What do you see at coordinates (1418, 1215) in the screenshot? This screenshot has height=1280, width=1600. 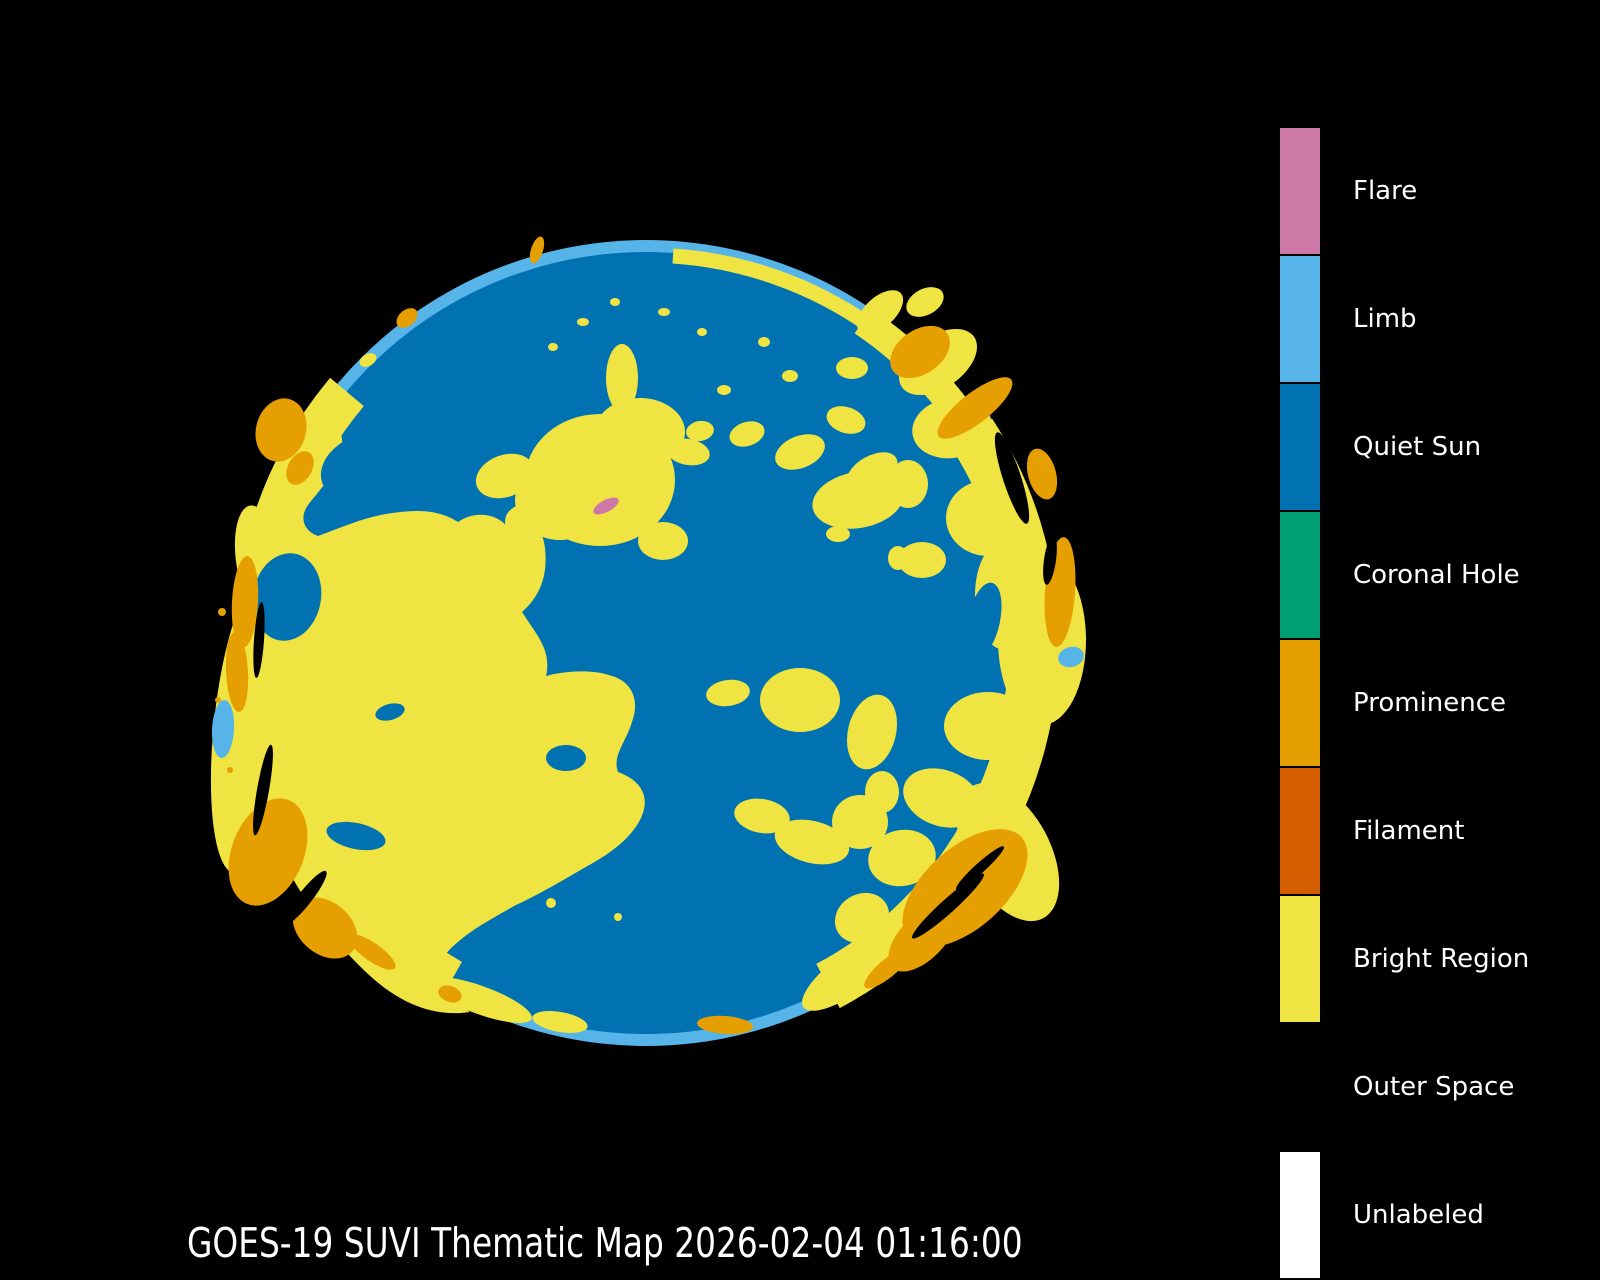 I see `legend-label-unlabeled: Unlabeled` at bounding box center [1418, 1215].